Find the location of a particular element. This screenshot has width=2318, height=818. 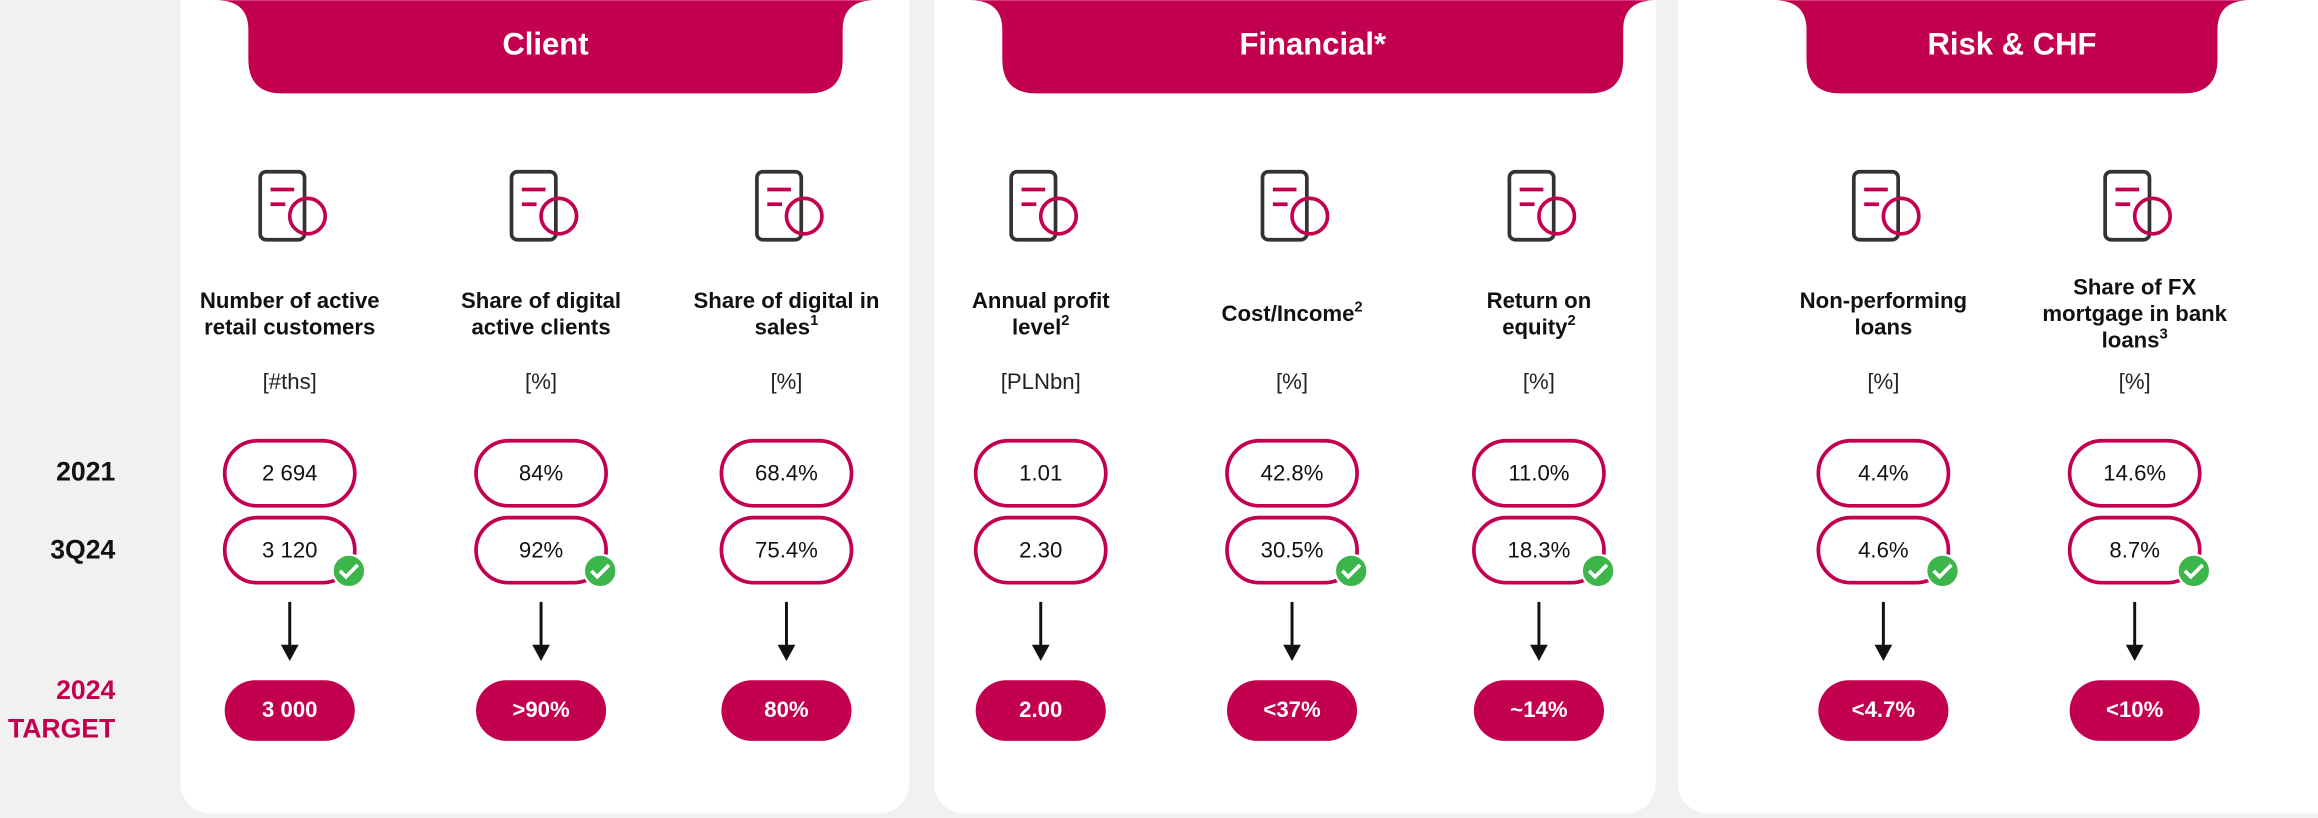

metric-name: Non-performing is located at coordinates (1883, 300).